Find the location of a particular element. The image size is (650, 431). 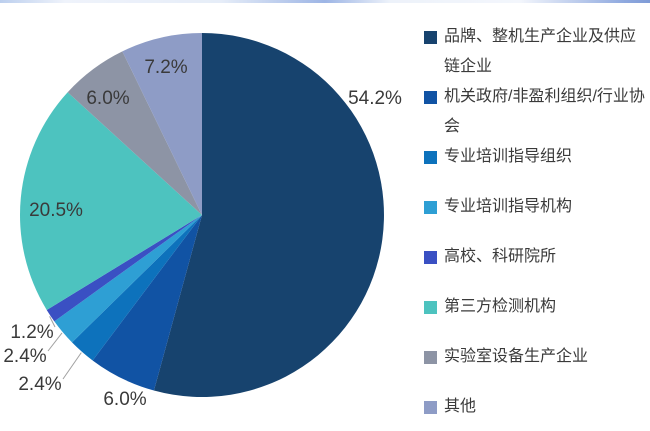

legend-label: 专业培训指导机构 is located at coordinates (508, 206).